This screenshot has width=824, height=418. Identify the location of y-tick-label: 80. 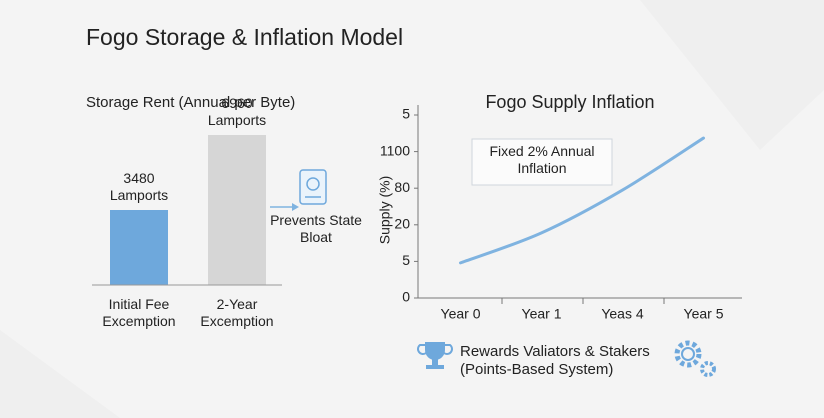
(402, 187).